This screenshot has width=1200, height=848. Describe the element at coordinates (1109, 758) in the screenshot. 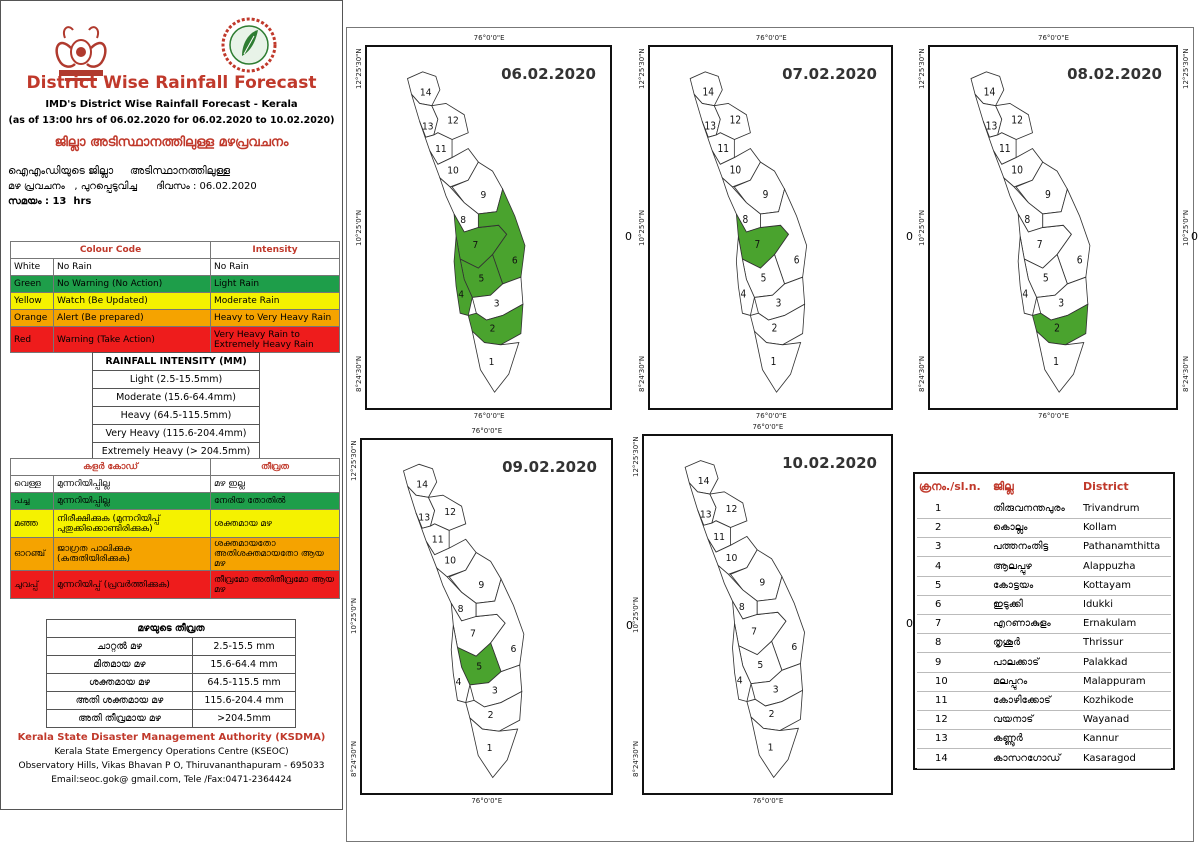

I see `district-name-en: Kasaragod` at that location.